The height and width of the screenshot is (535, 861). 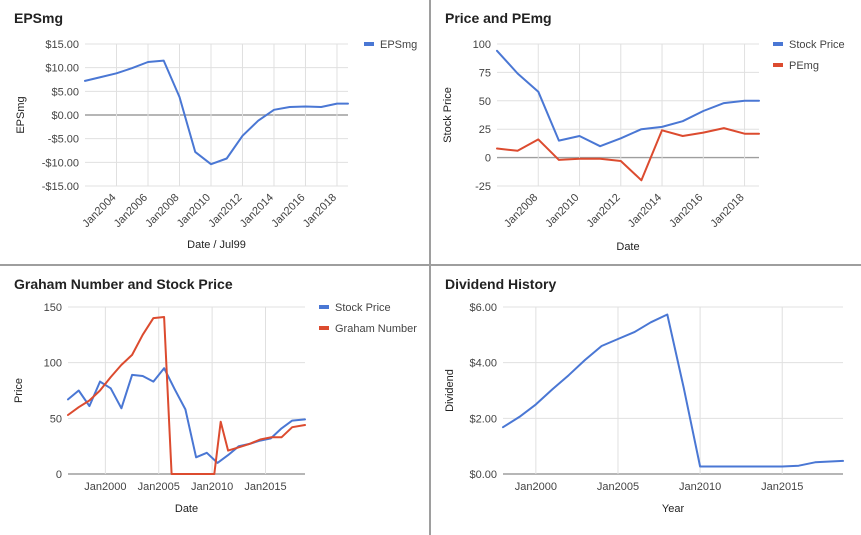 What do you see at coordinates (450, 390) in the screenshot?
I see `y-axis-title: Dividend` at bounding box center [450, 390].